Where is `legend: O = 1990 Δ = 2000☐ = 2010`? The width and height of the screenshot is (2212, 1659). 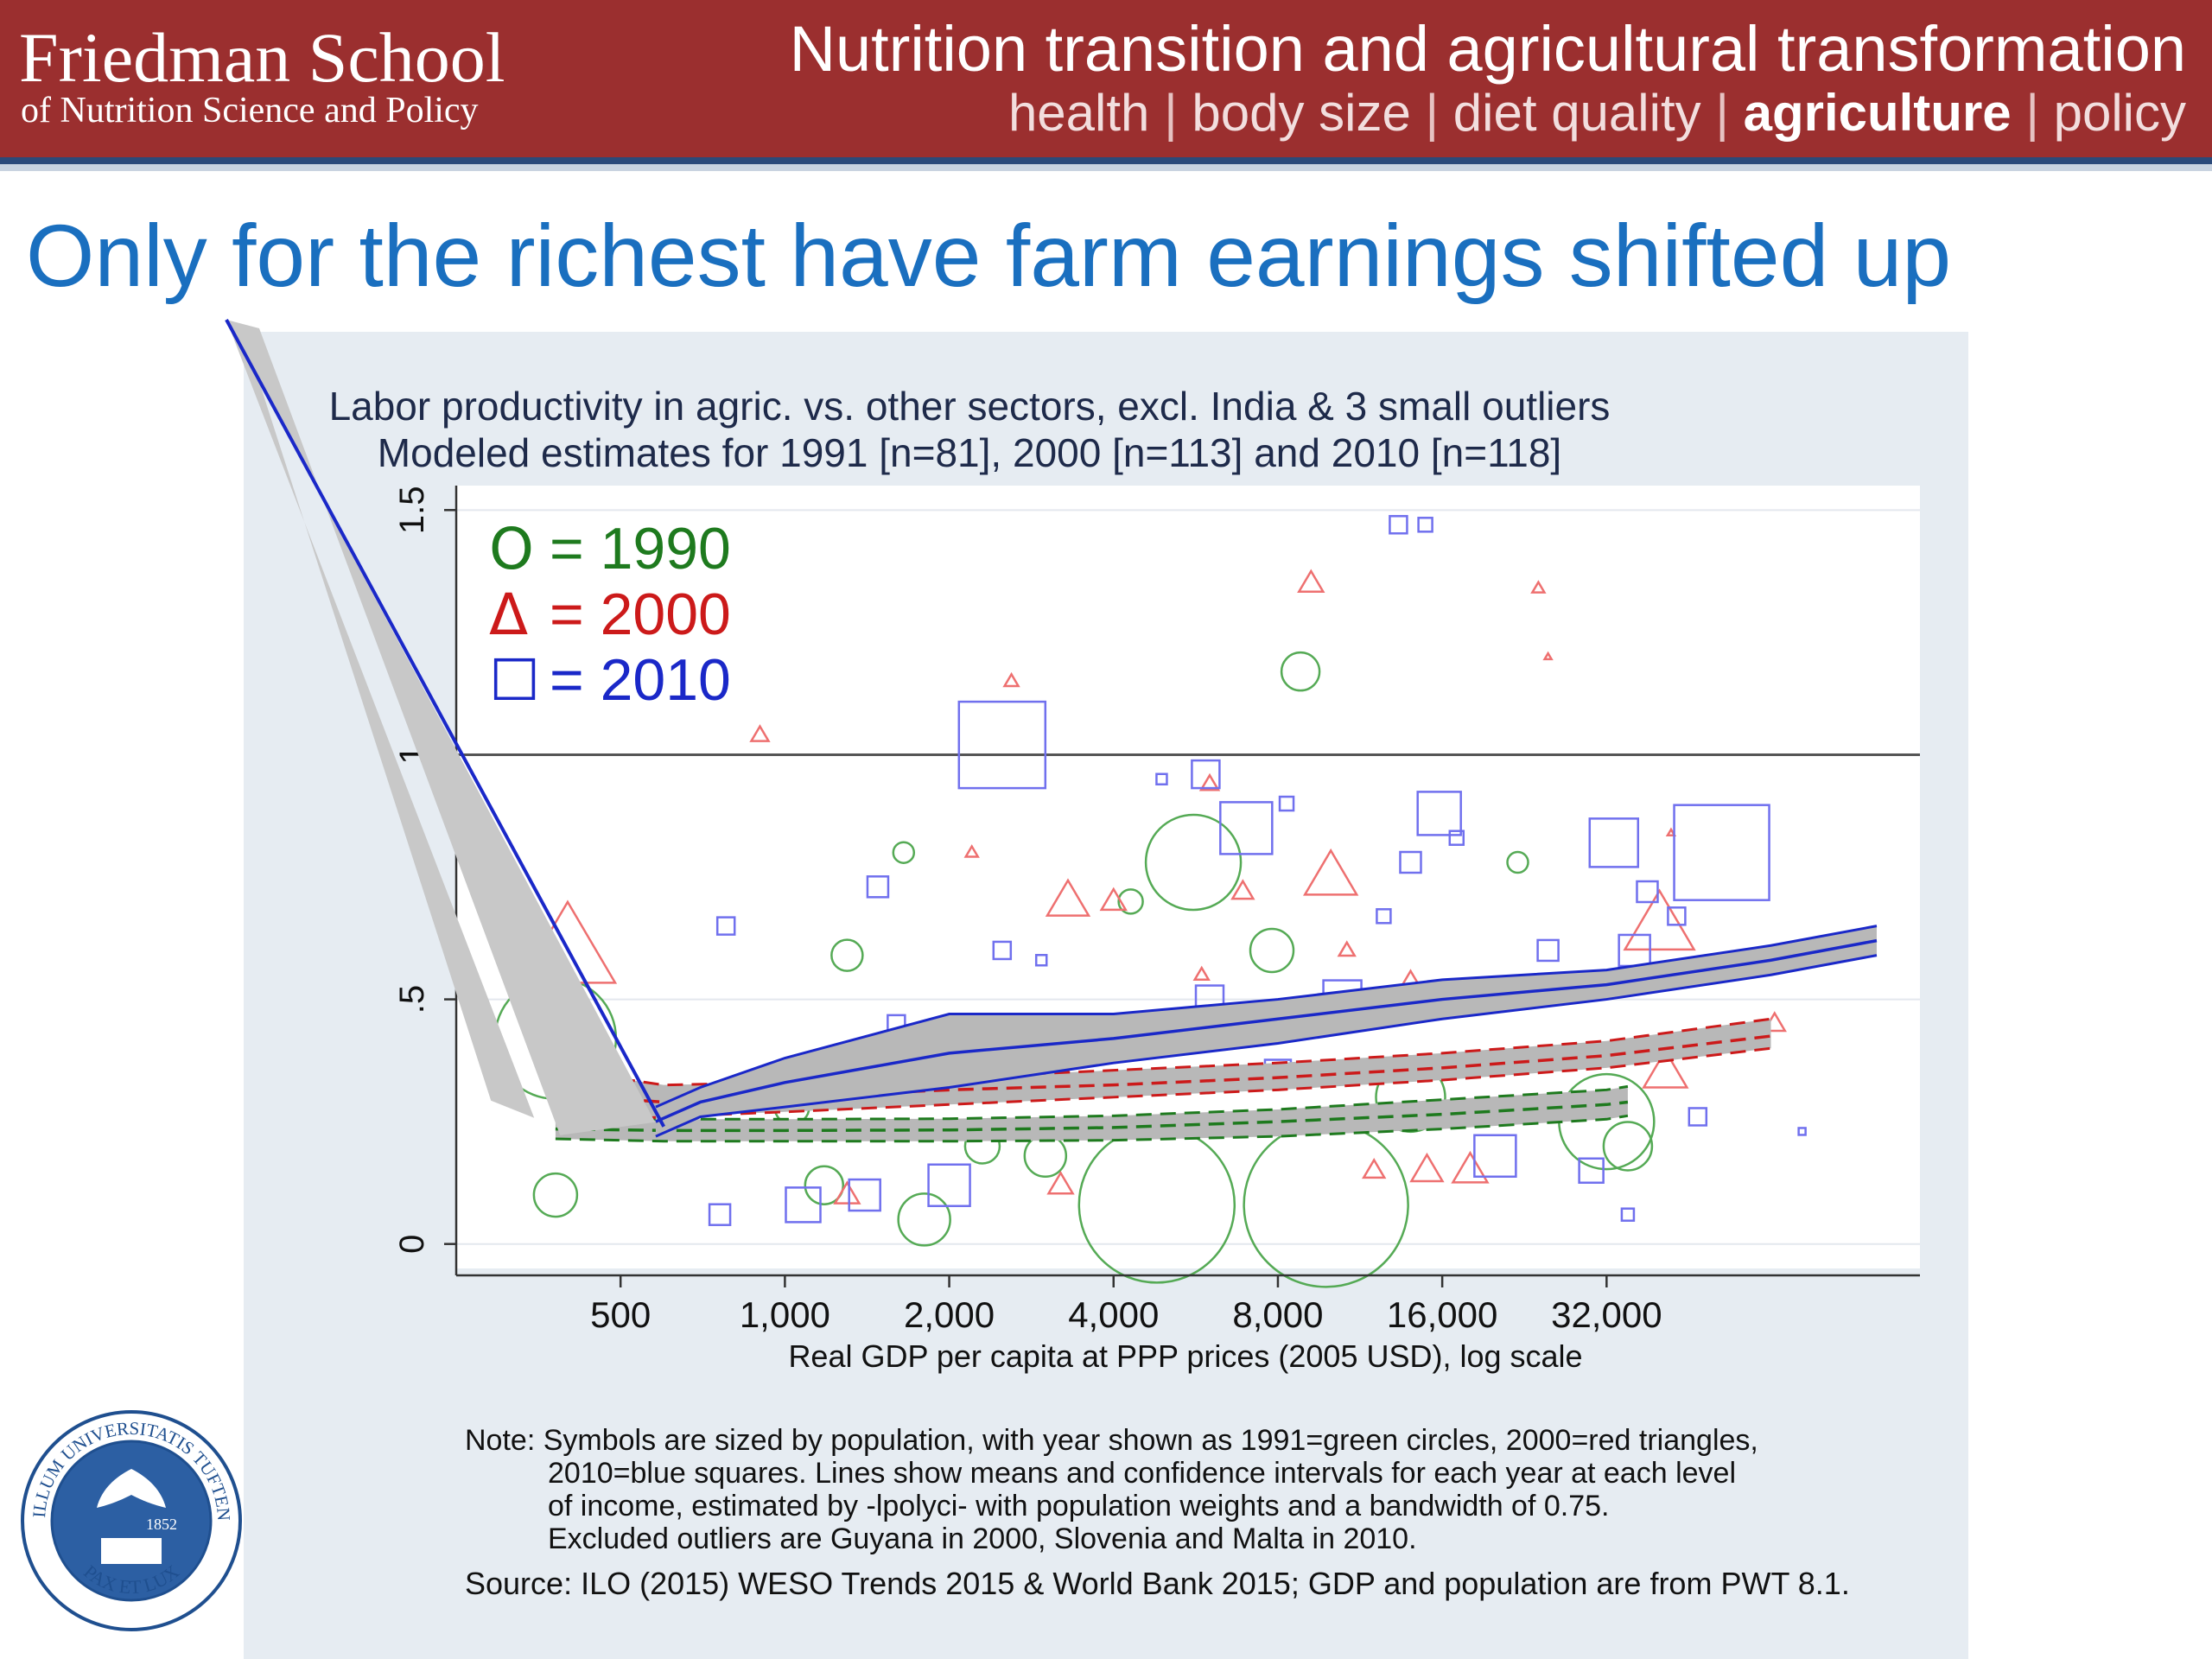 legend: O = 1990 Δ = 2000☐ = 2010 is located at coordinates (610, 615).